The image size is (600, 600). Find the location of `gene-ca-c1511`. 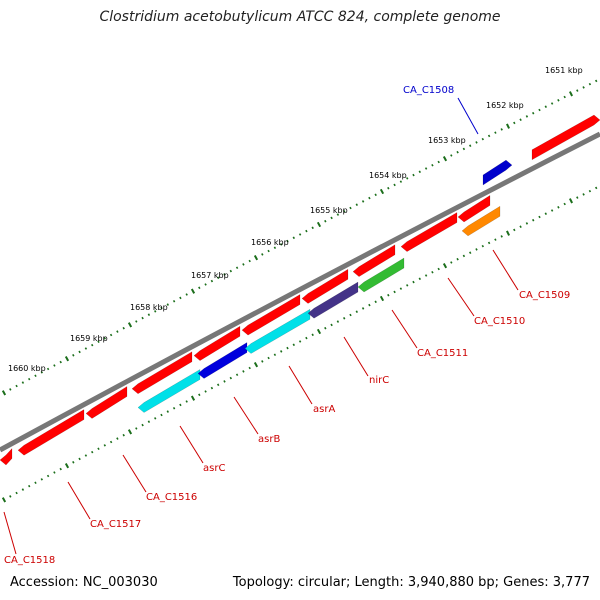

gene-ca-c1511 is located at coordinates (381, 275).